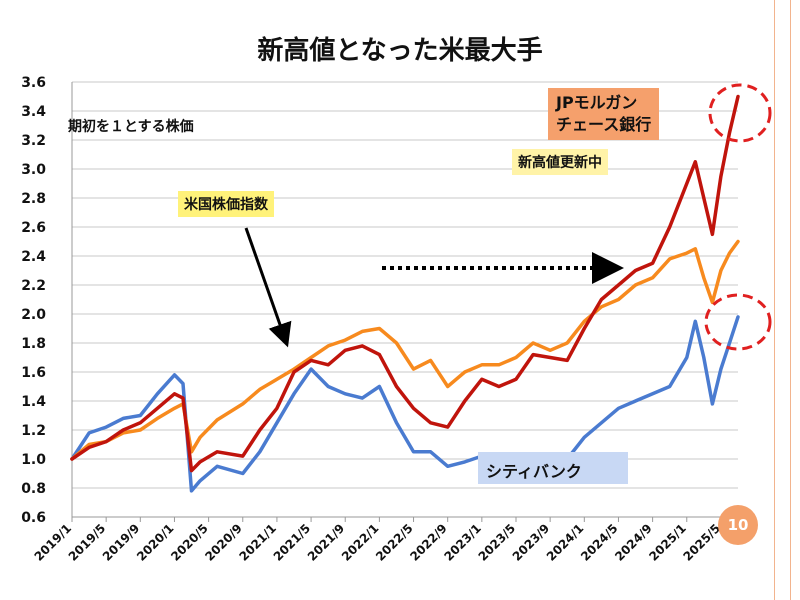 The image size is (800, 600). Describe the element at coordinates (462, 542) in the screenshot. I see `x-tick-label: 2023/1` at that location.